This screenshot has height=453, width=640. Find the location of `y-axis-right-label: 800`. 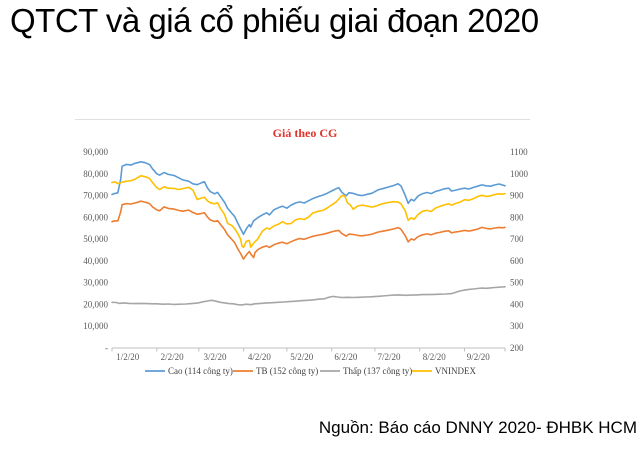

y-axis-right-label: 800 is located at coordinates (517, 217).